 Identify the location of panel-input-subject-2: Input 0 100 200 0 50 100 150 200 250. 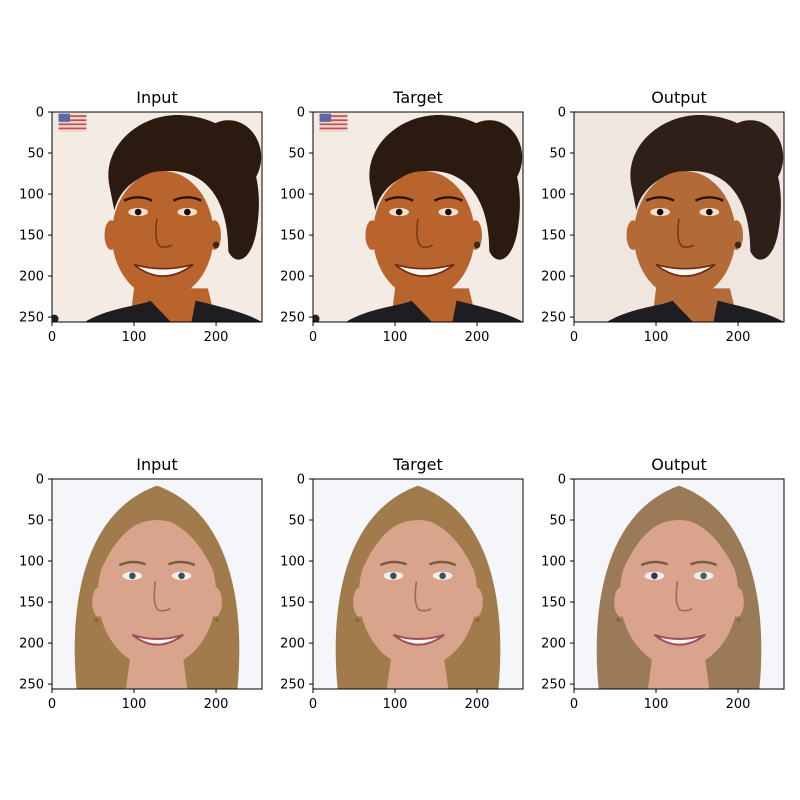
(141, 583).